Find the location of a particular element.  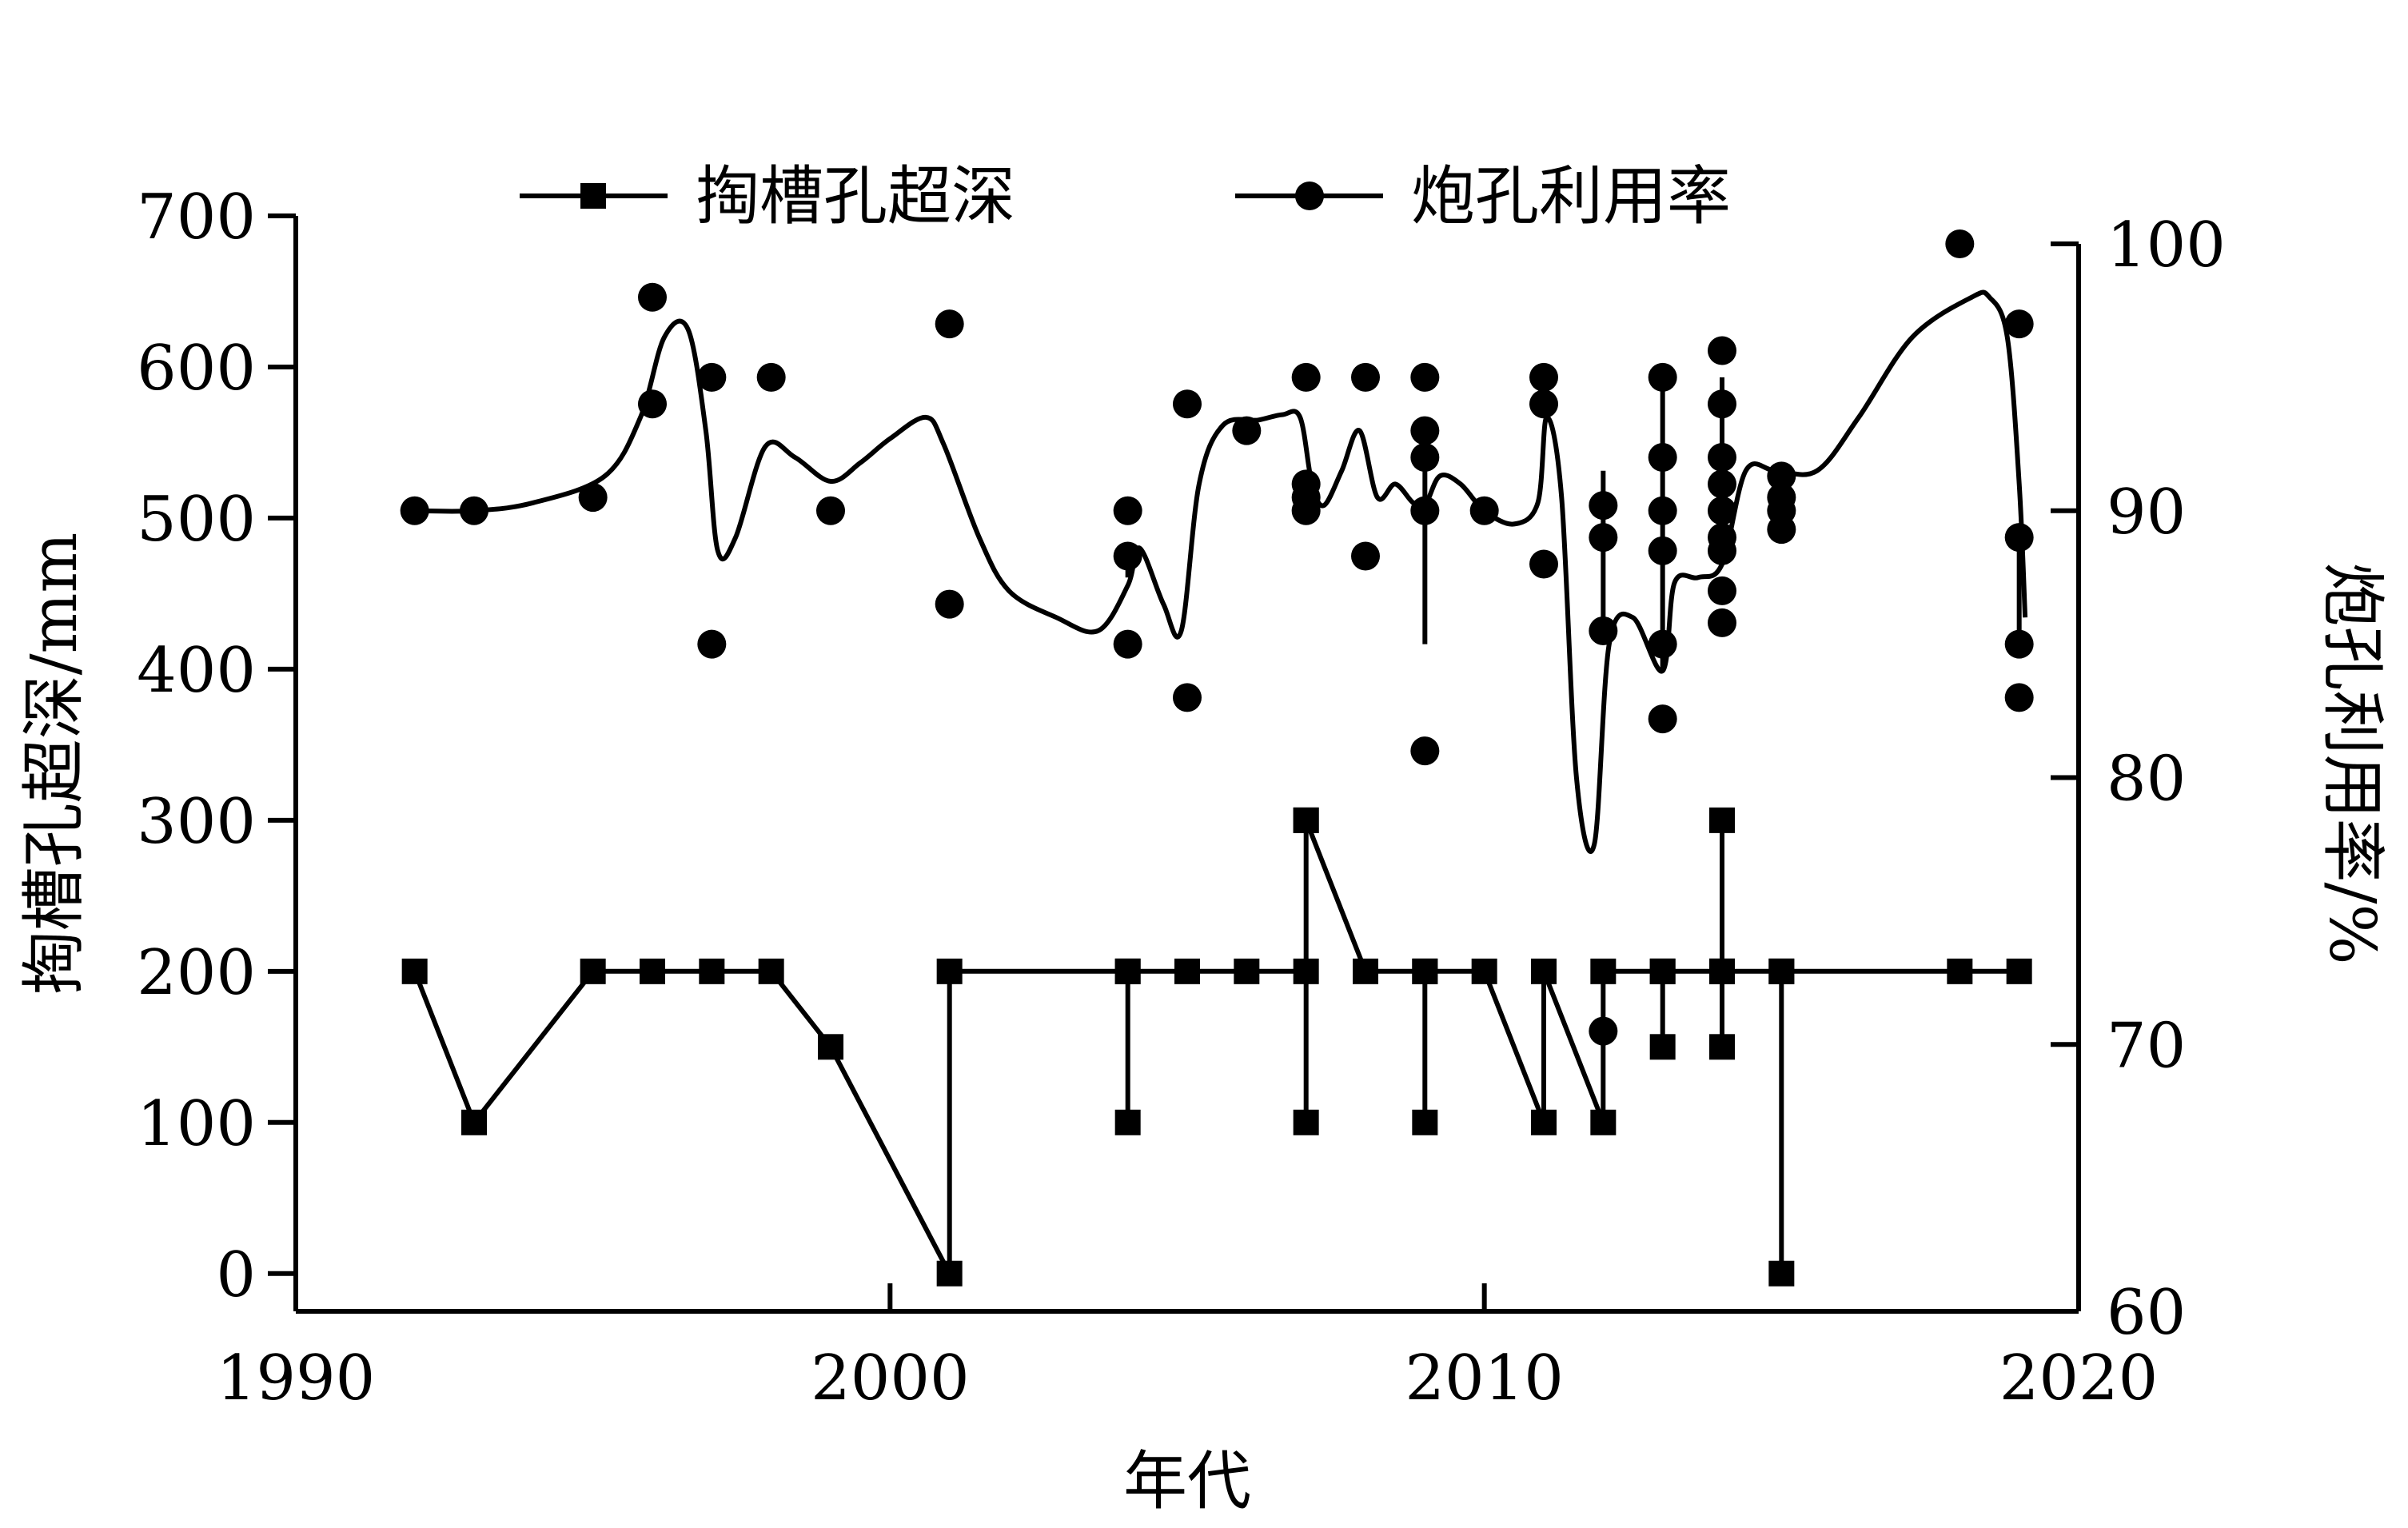

x-axis-title: 年代 is located at coordinates (1187, 1481).